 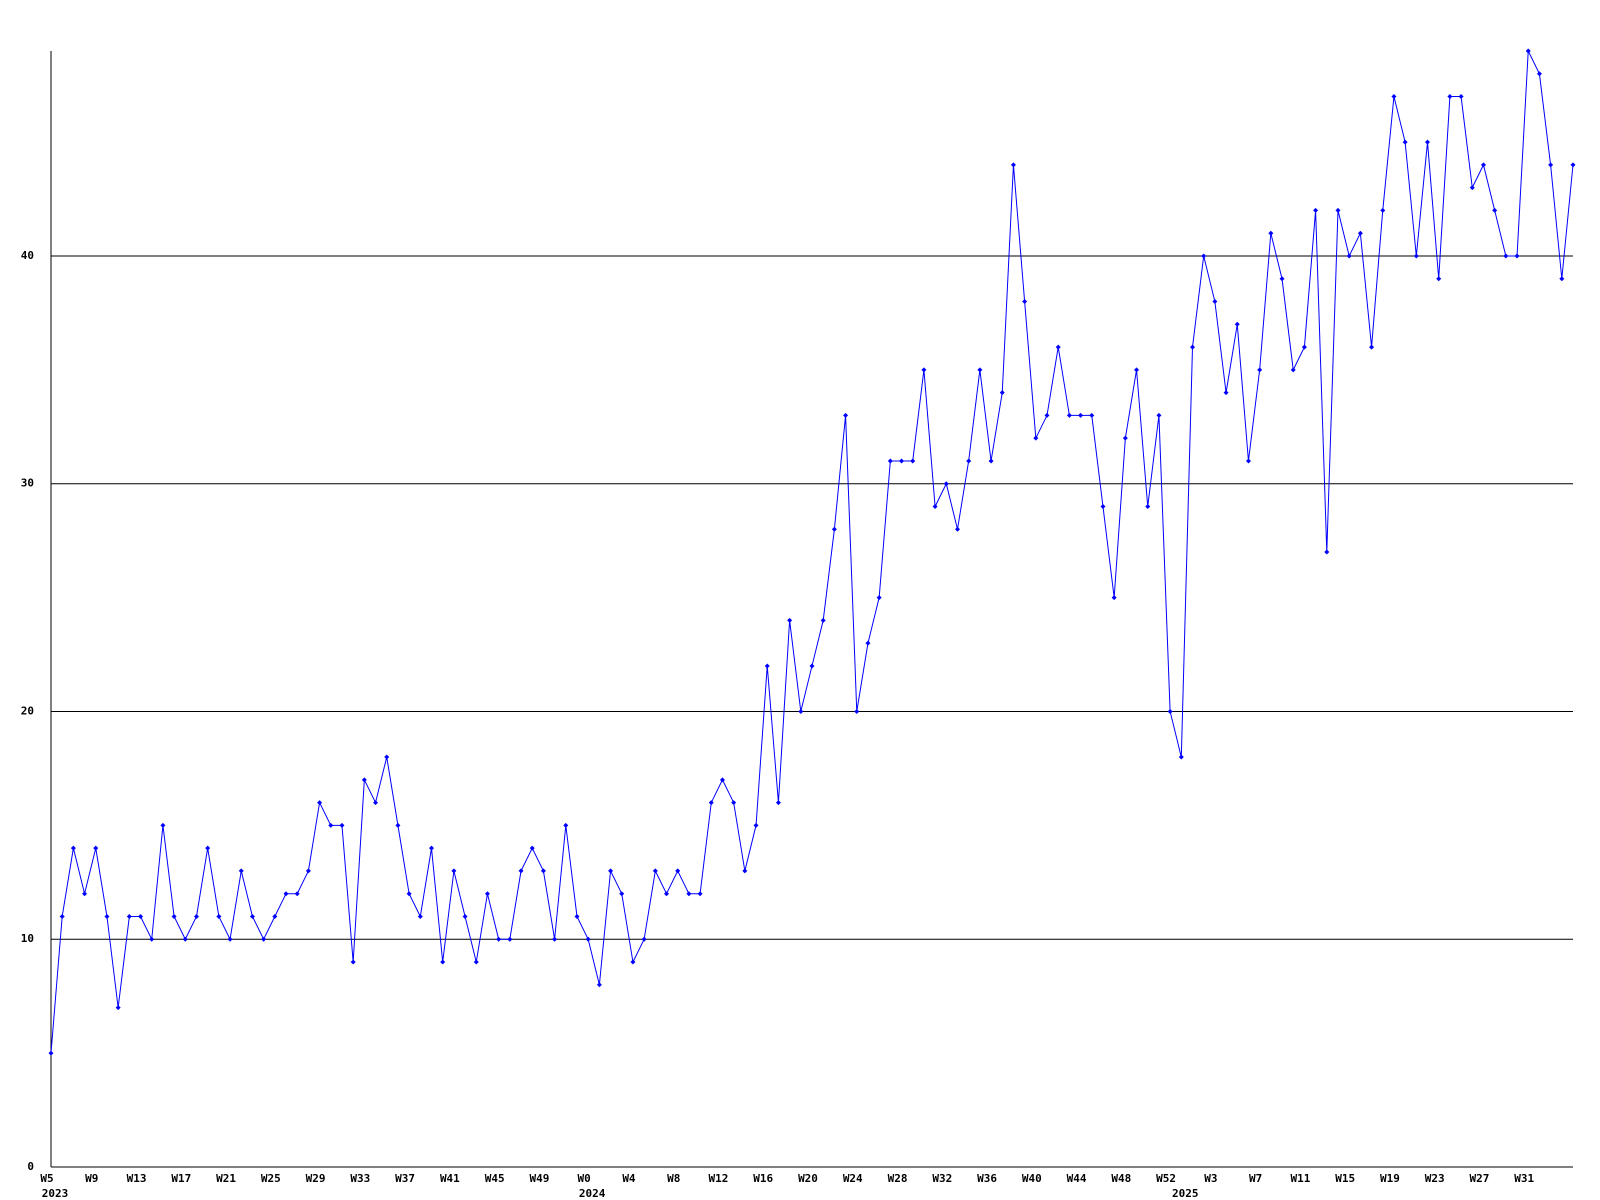 What do you see at coordinates (1255, 1178) in the screenshot?
I see `x-tick-label: W7` at bounding box center [1255, 1178].